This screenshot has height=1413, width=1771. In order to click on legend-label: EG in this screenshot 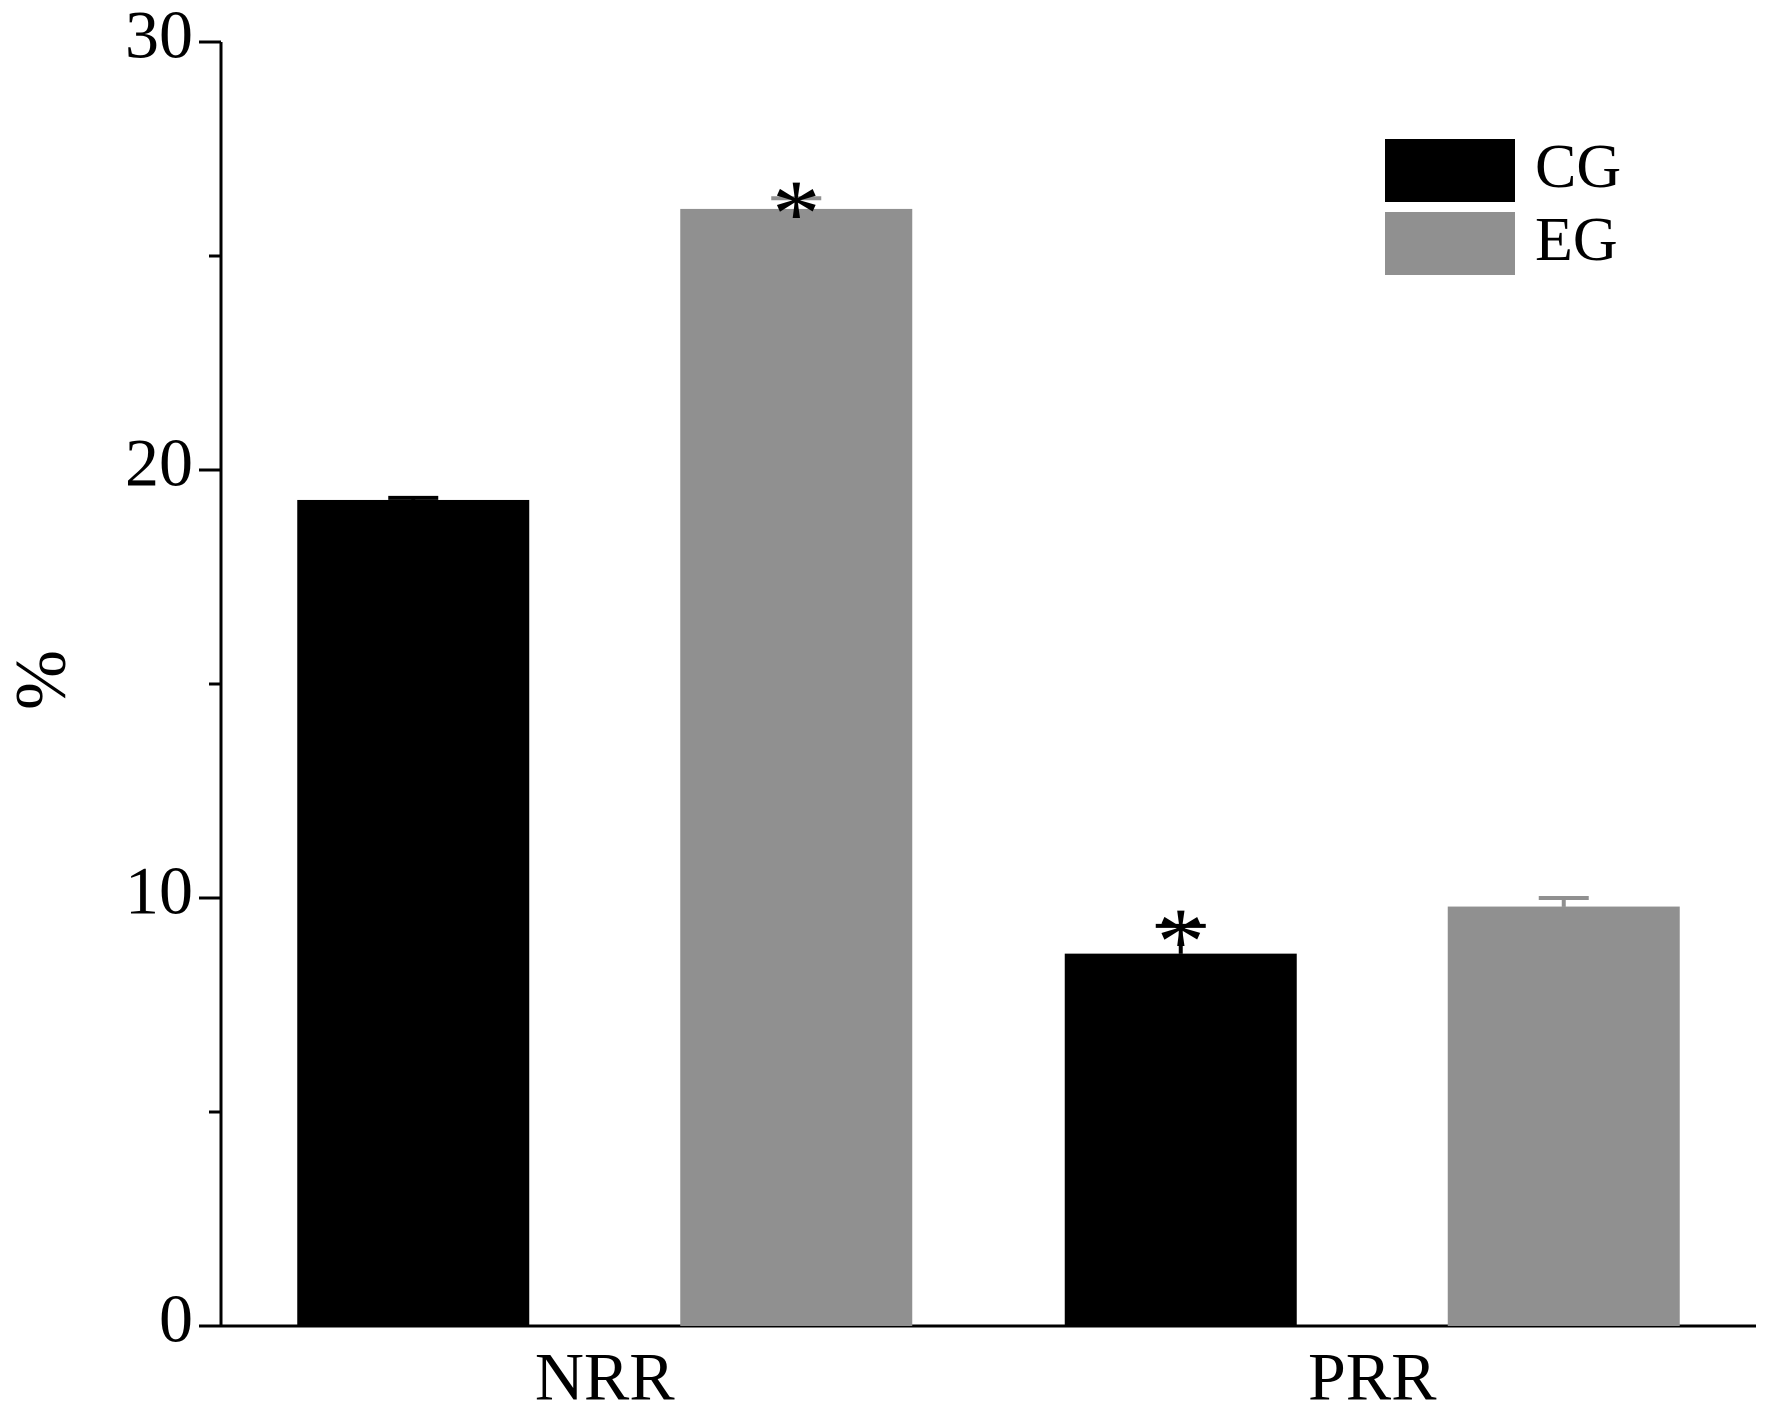, I will do `click(1576, 240)`.